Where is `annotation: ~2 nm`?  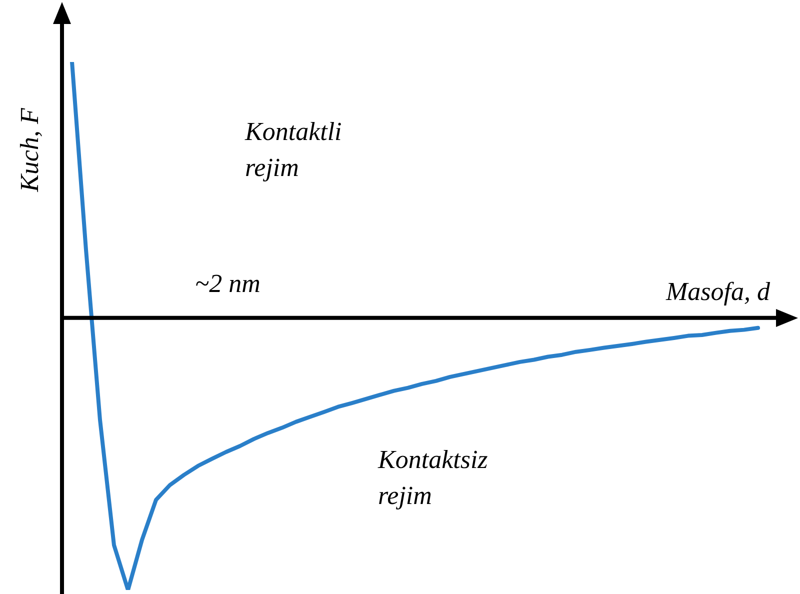
annotation: ~2 nm is located at coordinates (227, 283).